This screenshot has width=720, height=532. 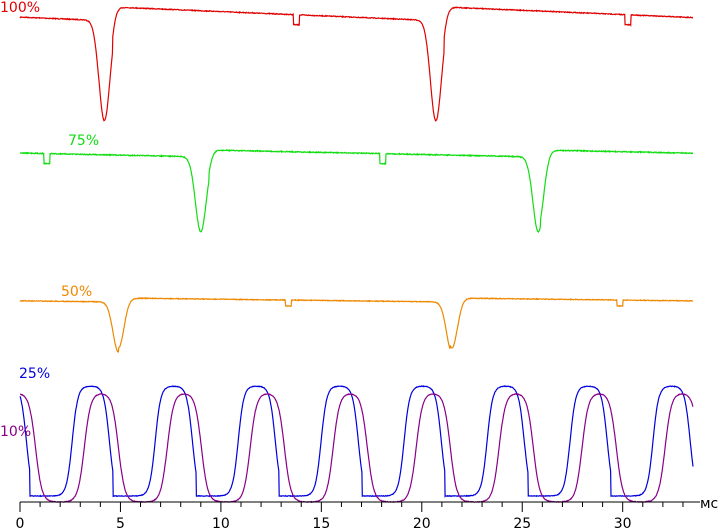 What do you see at coordinates (321, 524) in the screenshot?
I see `x-tick-label: 15` at bounding box center [321, 524].